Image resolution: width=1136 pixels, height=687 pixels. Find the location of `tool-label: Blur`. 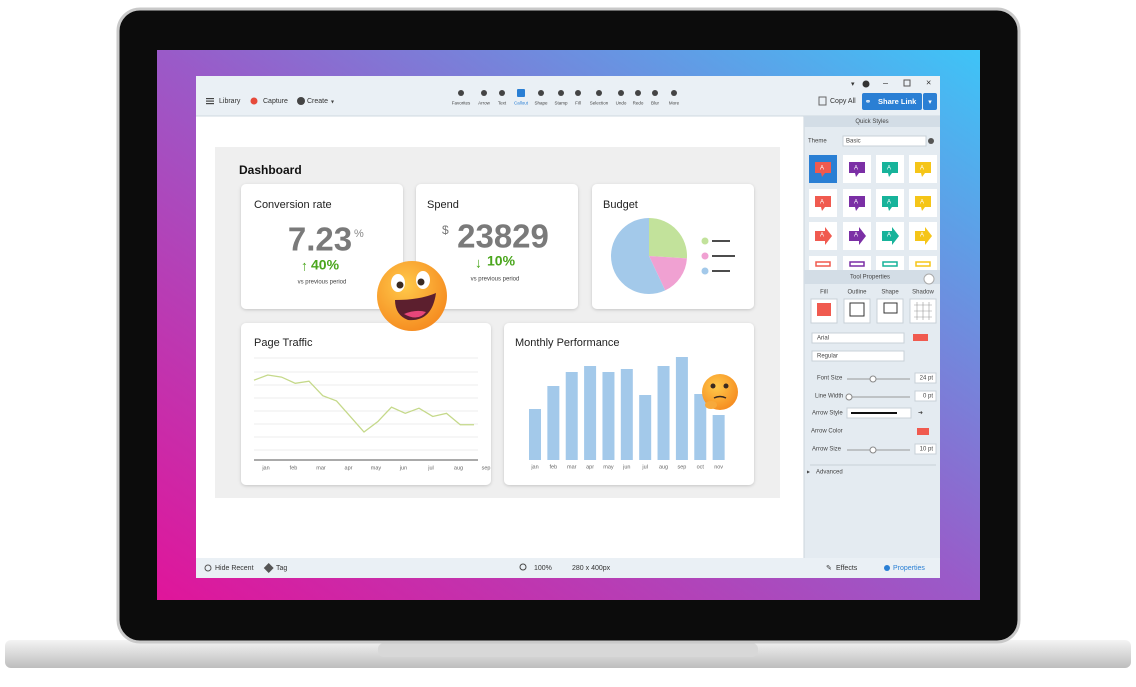

tool-label: Blur is located at coordinates (655, 103).